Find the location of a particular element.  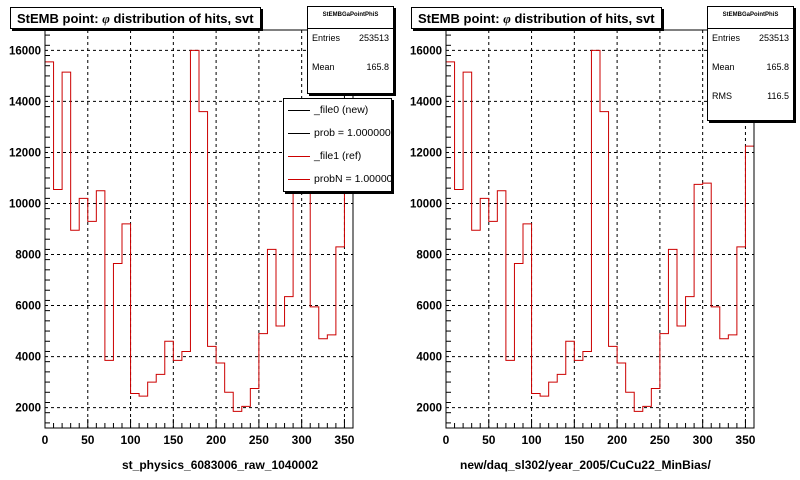

legend-entry-prob: prob = 1.000000 is located at coordinates (337, 133).